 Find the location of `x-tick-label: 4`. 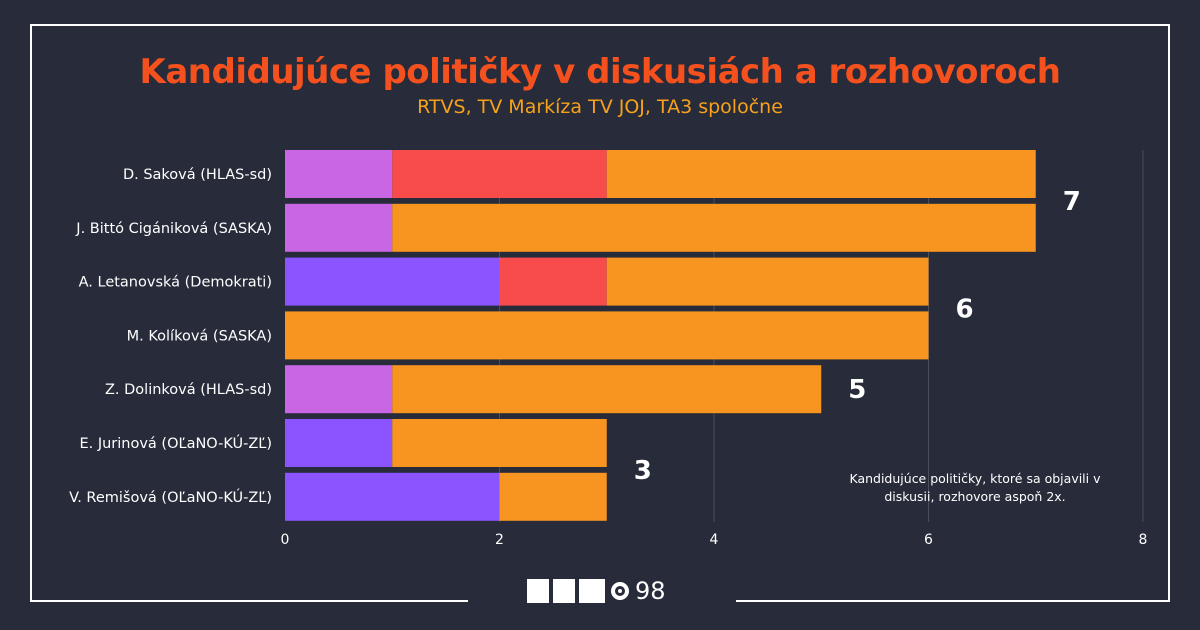

x-tick-label: 4 is located at coordinates (714, 540).